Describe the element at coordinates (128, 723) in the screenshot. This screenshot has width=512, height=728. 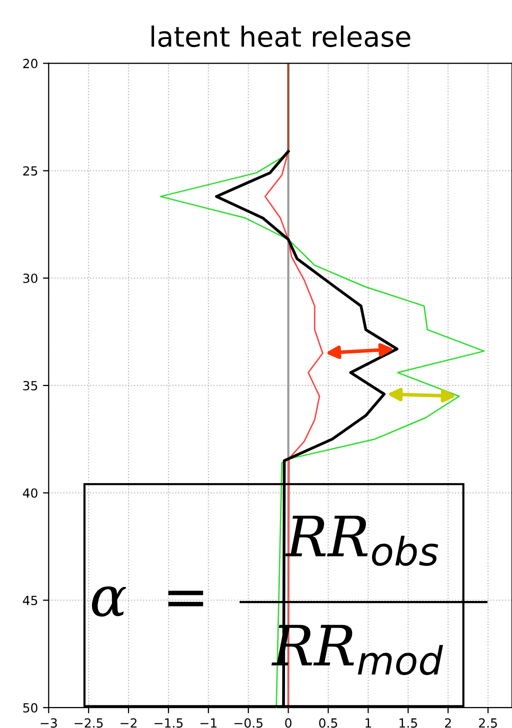
I see `x-tick-label: −2` at that location.